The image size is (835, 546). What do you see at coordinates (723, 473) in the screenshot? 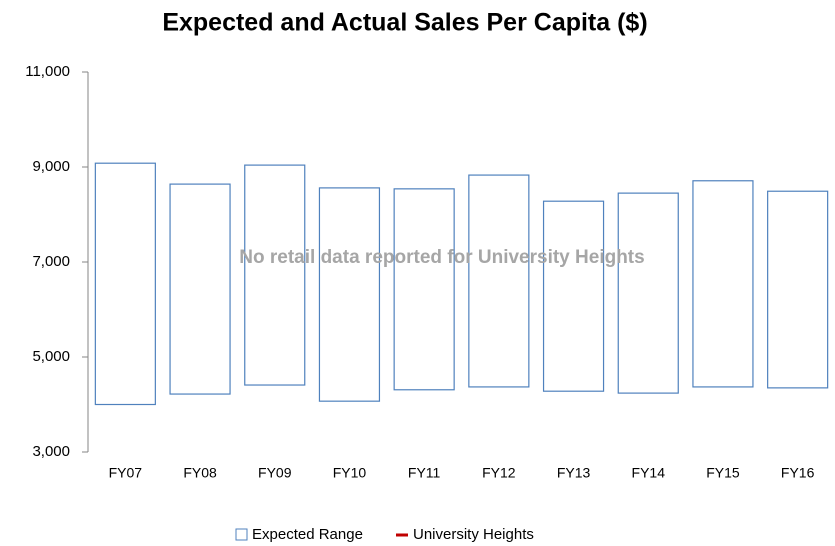
I see `x-tick-label: FY15` at bounding box center [723, 473].